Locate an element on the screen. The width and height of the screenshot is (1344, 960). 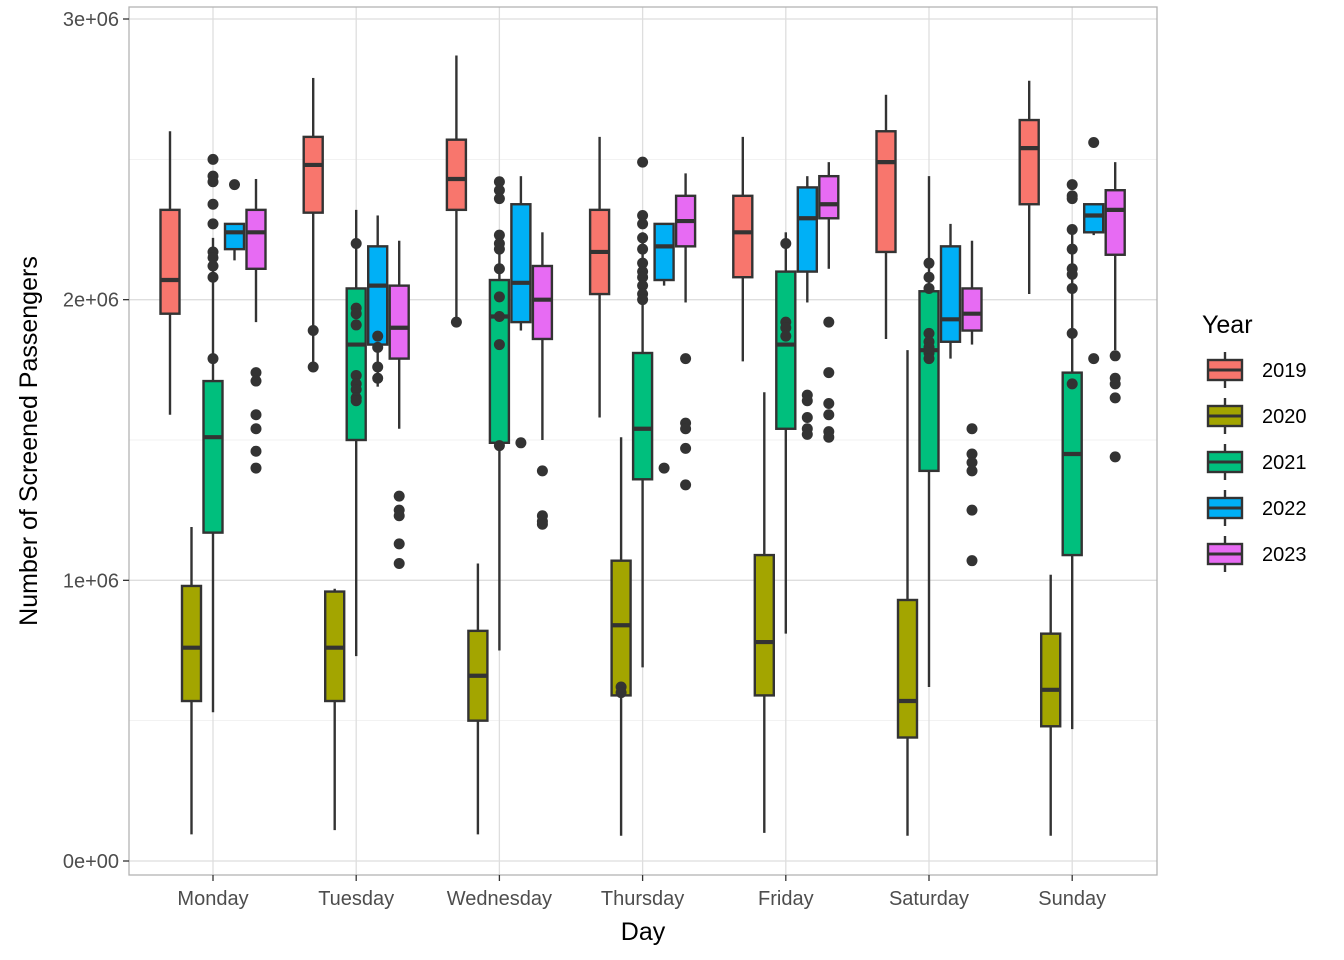
box-2019-sunday is located at coordinates (1029, 187).